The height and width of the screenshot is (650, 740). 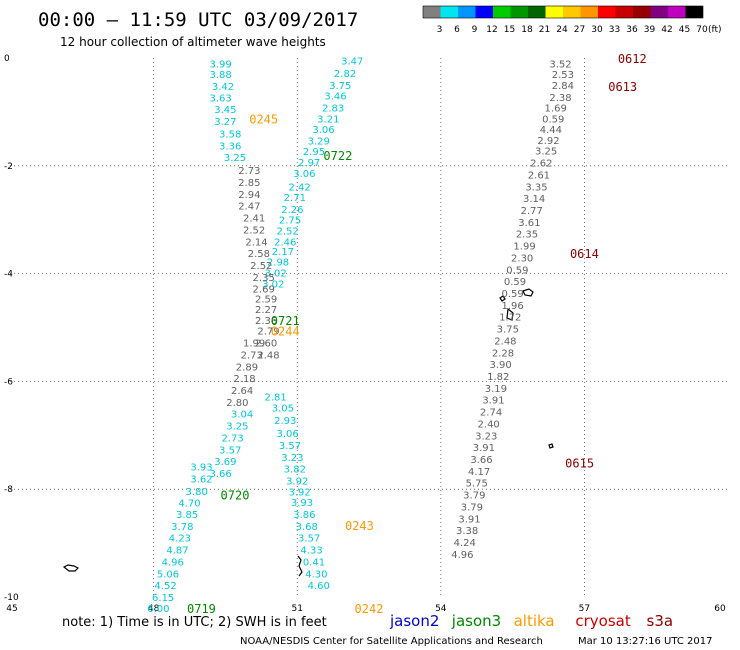 I want to click on data-label-cryosat: 2.59, so click(x=266, y=299).